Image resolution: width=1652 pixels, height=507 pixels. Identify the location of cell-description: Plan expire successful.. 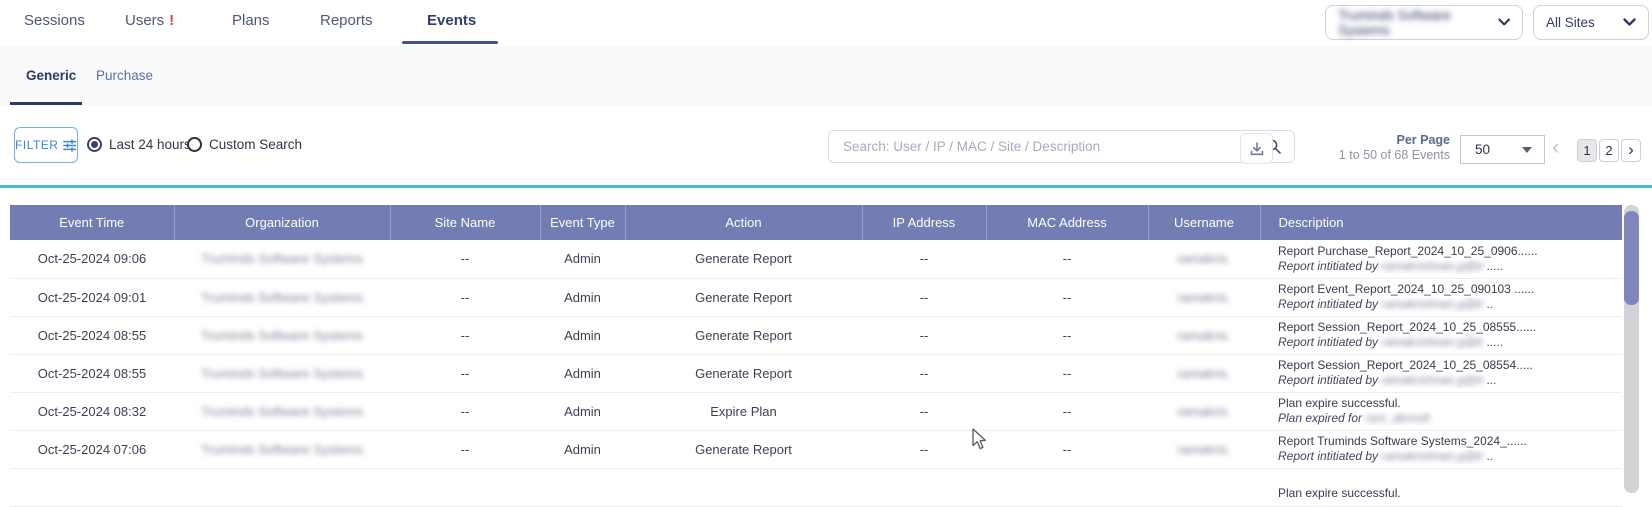
(1441, 487).